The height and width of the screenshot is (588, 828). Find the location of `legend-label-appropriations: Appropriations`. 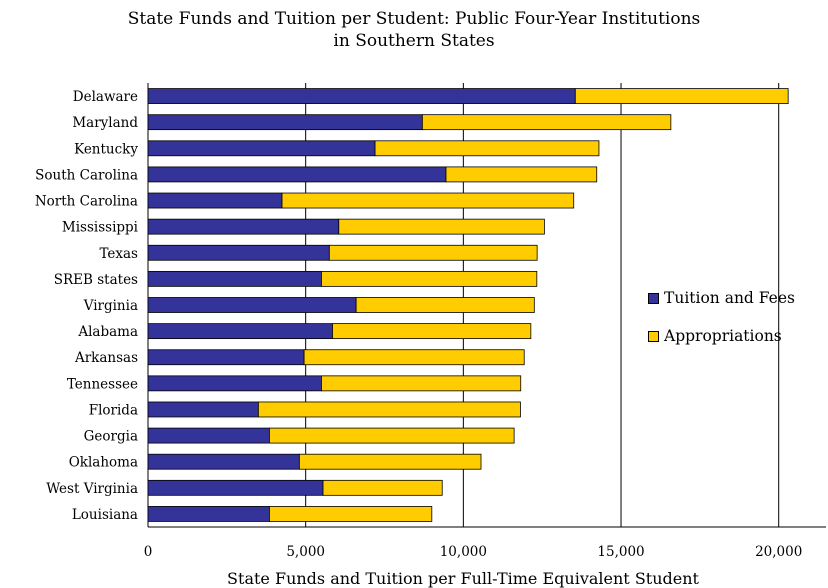

legend-label-appropriations: Appropriations is located at coordinates (723, 336).